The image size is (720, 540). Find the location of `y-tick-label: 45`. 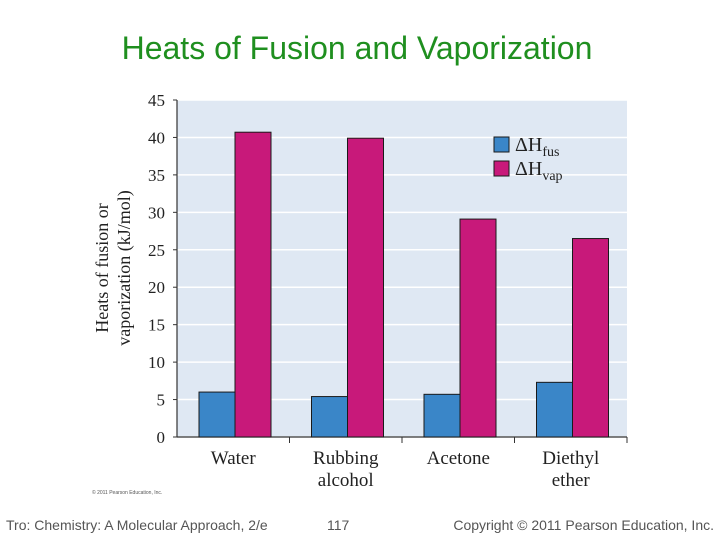

y-tick-label: 45 is located at coordinates (156, 100).